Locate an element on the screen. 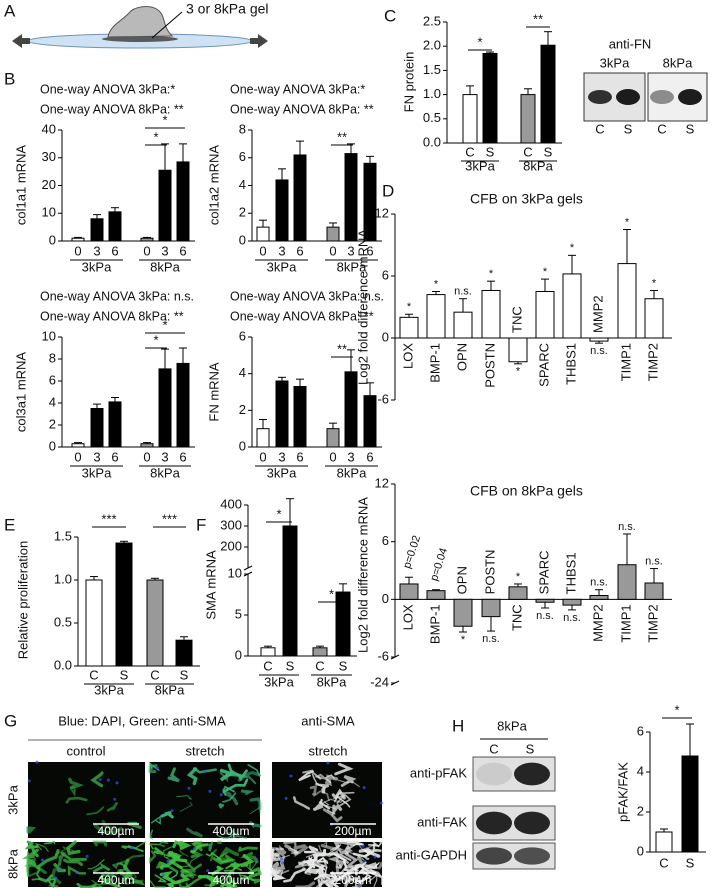 The width and height of the screenshot is (712, 888). y-tick-label: 0.5 is located at coordinates (63, 621).